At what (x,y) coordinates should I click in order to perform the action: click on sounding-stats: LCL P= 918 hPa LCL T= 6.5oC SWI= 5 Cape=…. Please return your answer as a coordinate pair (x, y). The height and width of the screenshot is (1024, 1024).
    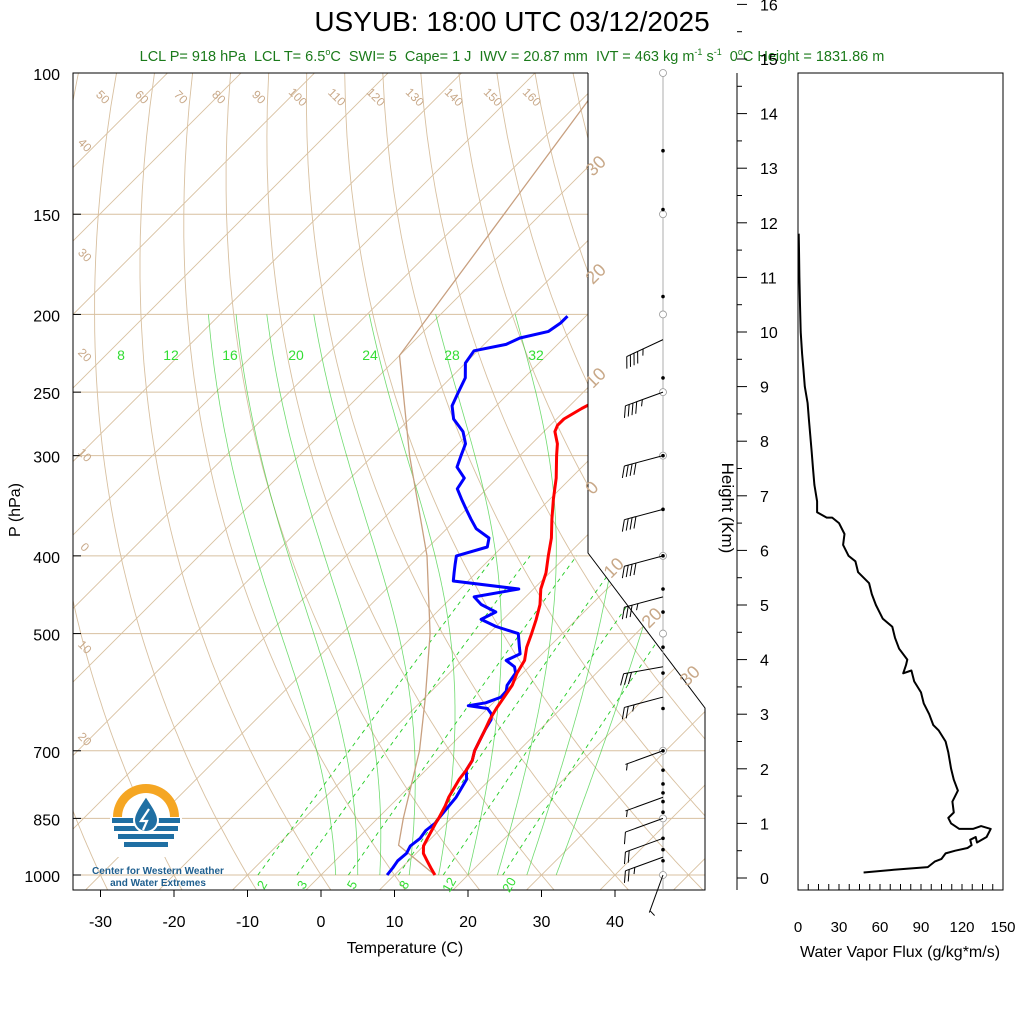
    Looking at the image, I should click on (512, 56).